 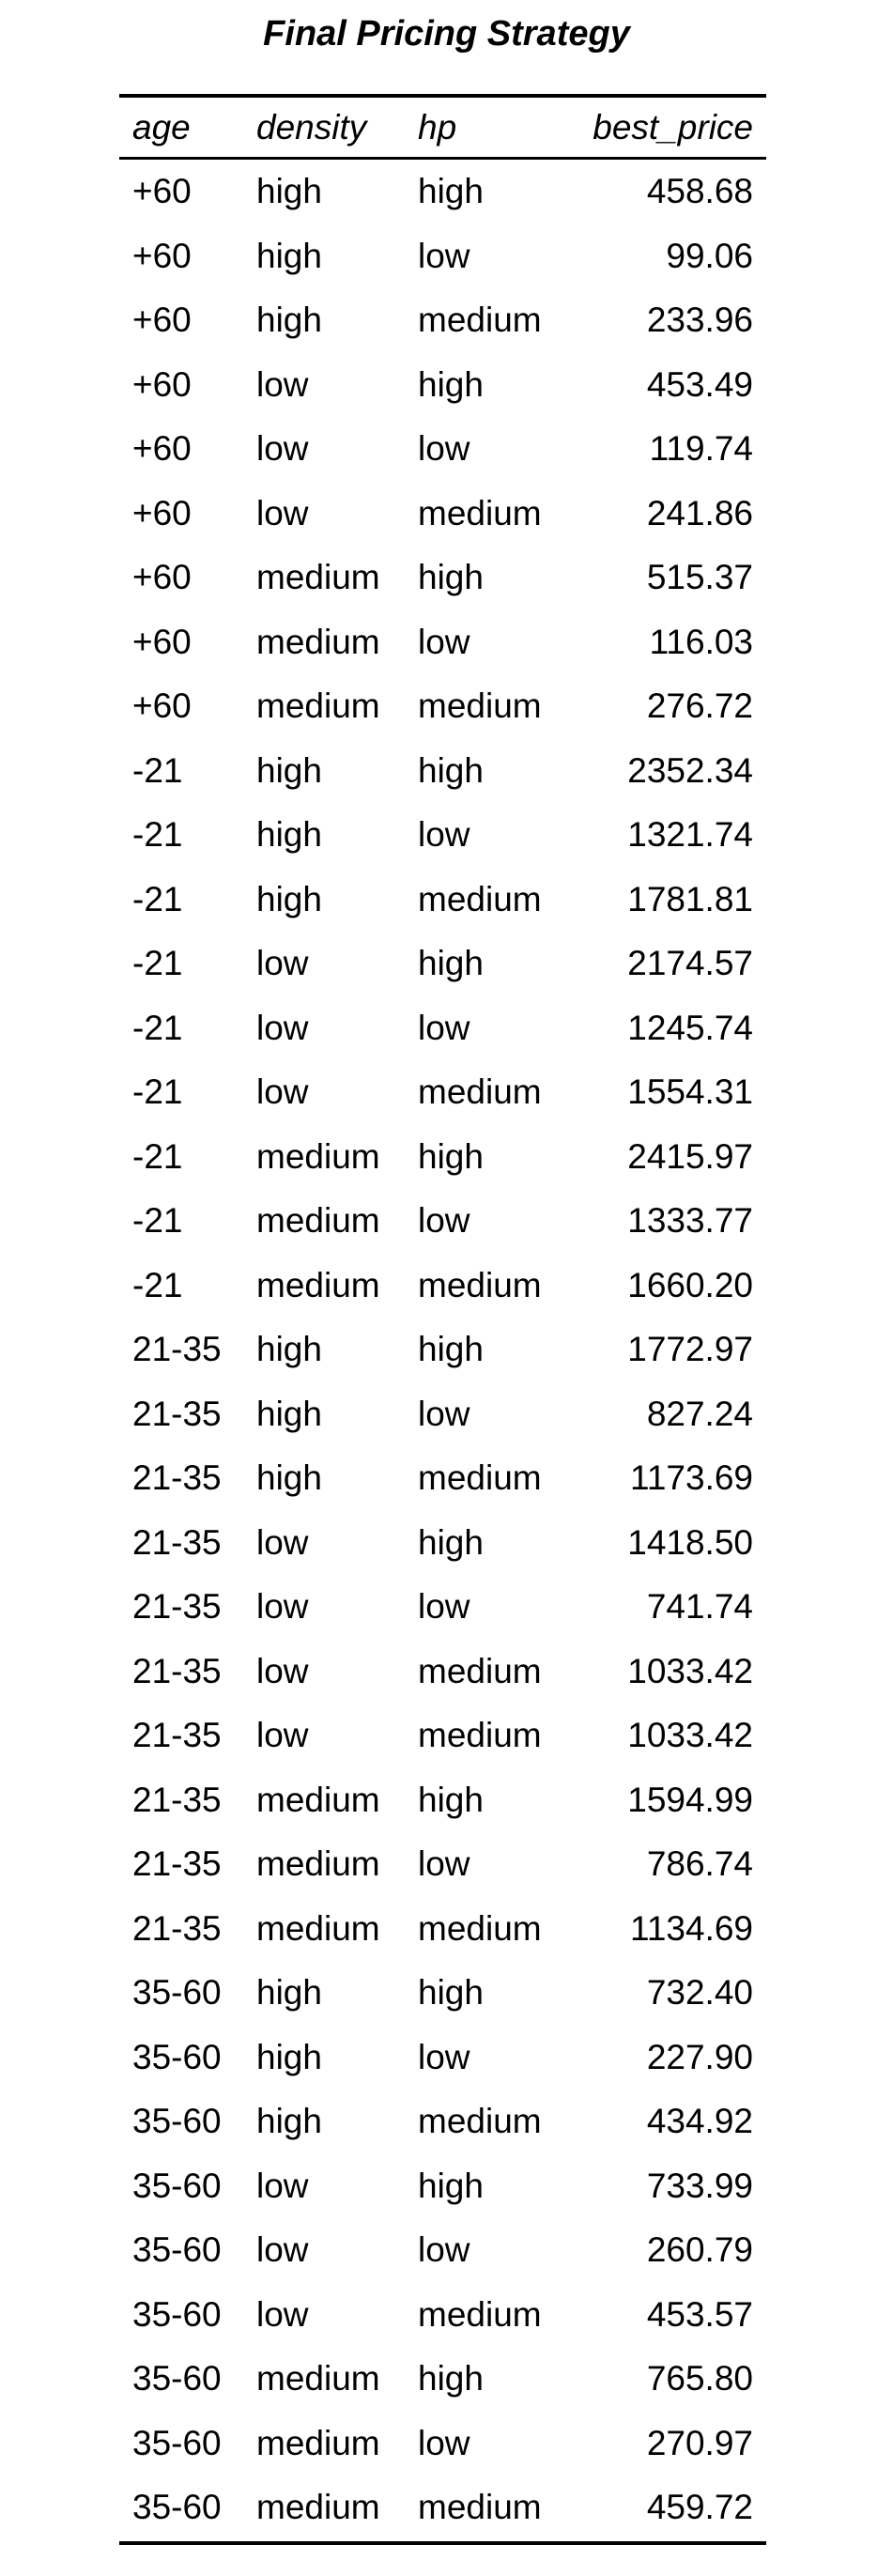 I want to click on table-row: +60 high low 99.06, so click(x=442, y=256).